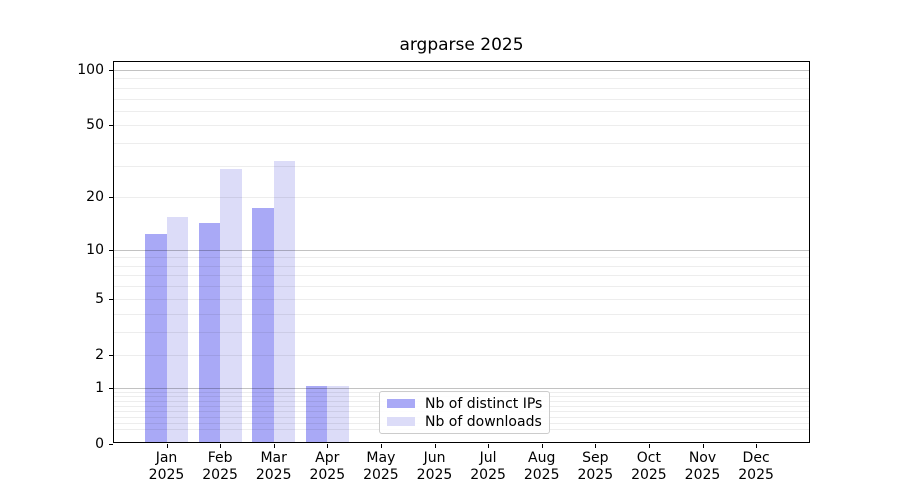 The image size is (900, 500). What do you see at coordinates (327, 466) in the screenshot?
I see `x-tick-label-apr: Apr 2025` at bounding box center [327, 466].